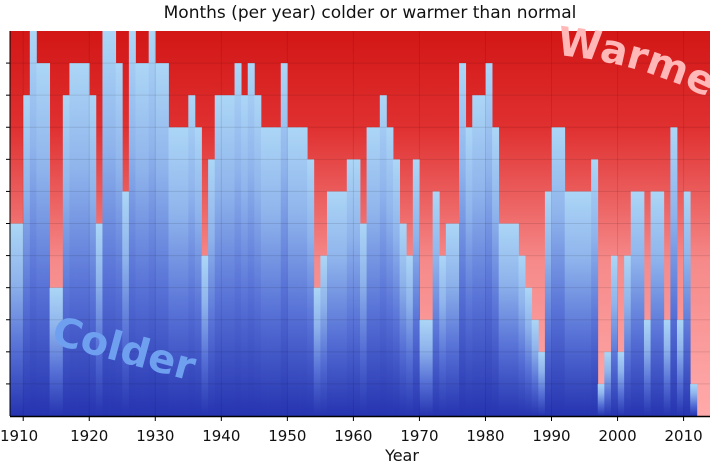 This screenshot has height=473, width=710. What do you see at coordinates (410, 335) in the screenshot?
I see `bar-1968` at bounding box center [410, 335].